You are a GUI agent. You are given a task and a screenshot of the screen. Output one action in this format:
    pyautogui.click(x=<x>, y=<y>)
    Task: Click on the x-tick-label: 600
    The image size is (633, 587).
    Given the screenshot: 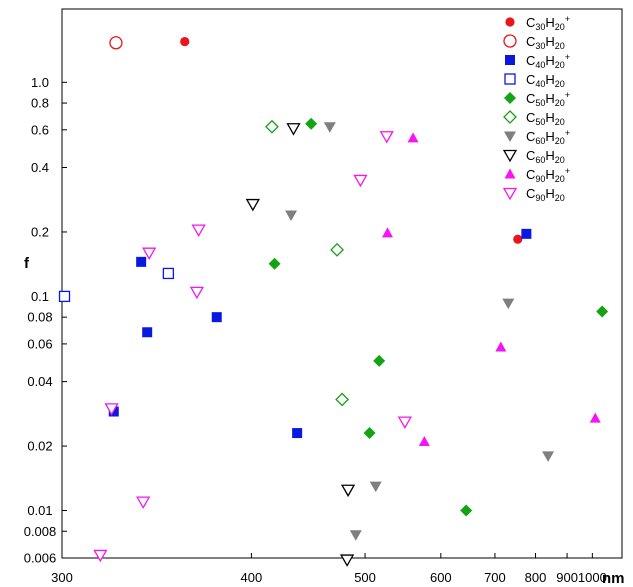 What is the action you would take?
    pyautogui.click(x=441, y=577)
    